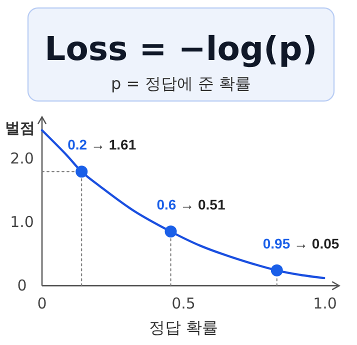 The height and width of the screenshot is (345, 357). Describe the element at coordinates (191, 204) in the screenshot. I see `annotation: 0.6 → 0.51` at that location.